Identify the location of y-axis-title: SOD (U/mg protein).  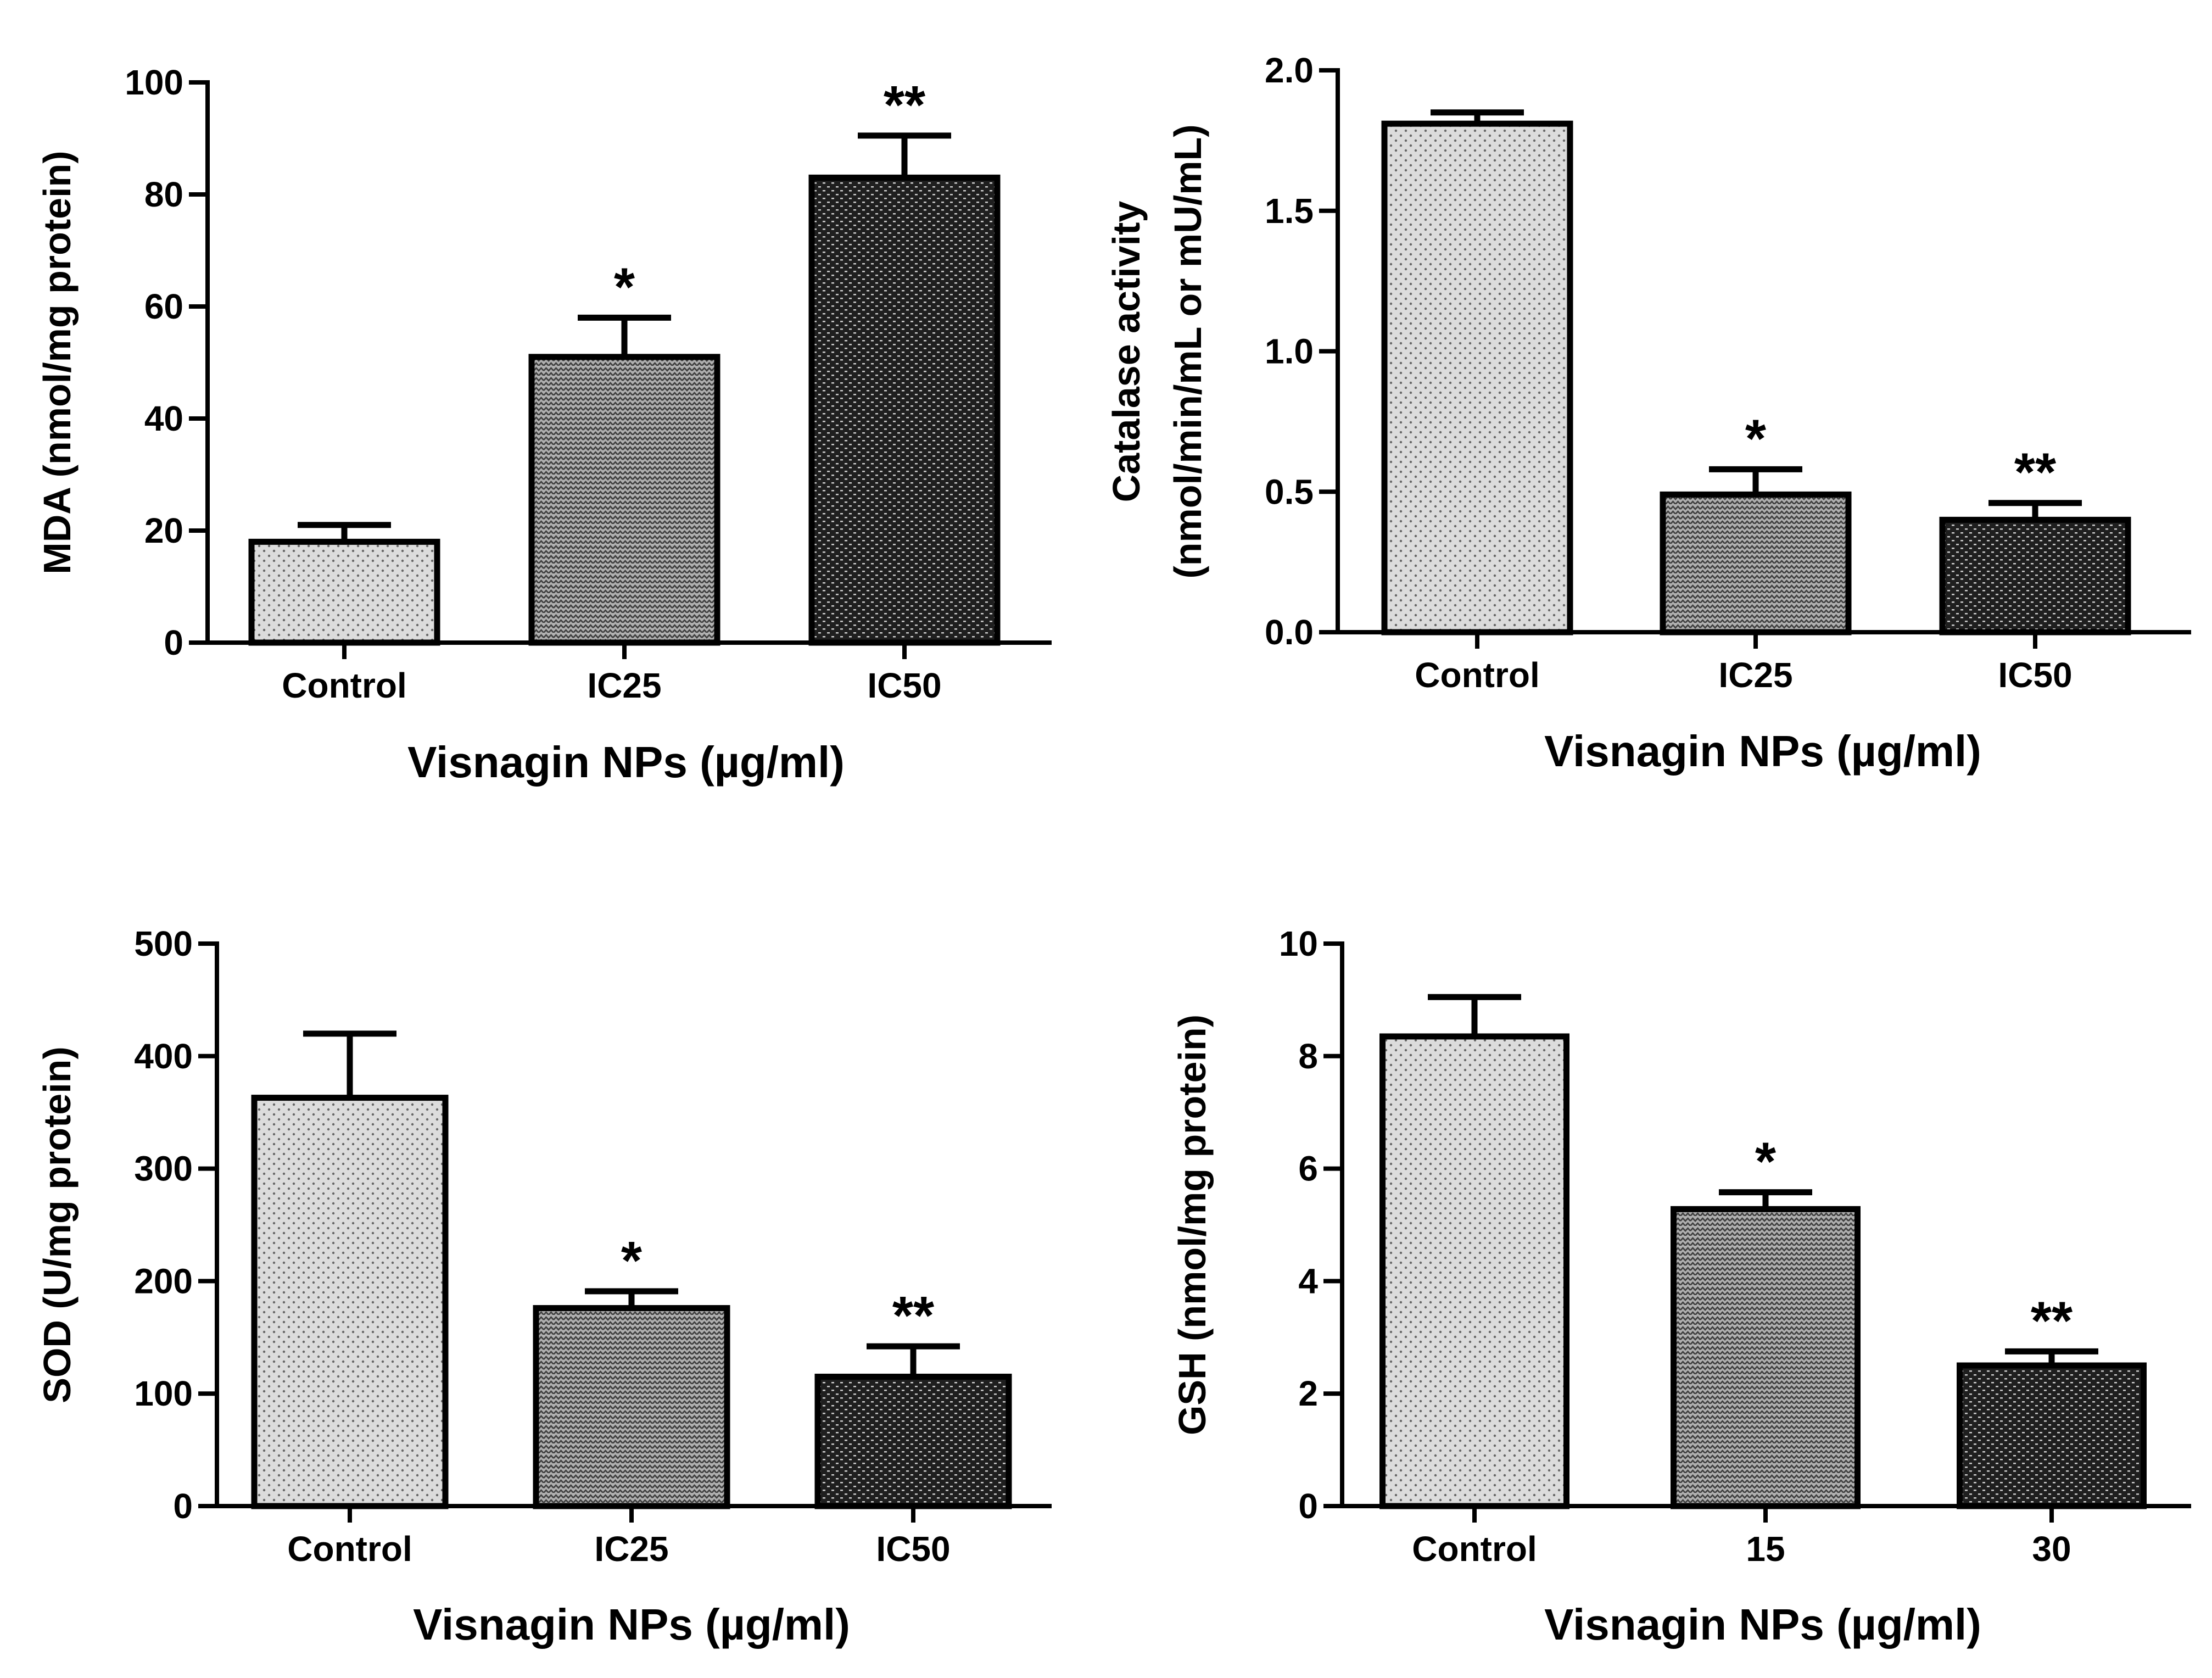
(57, 1224).